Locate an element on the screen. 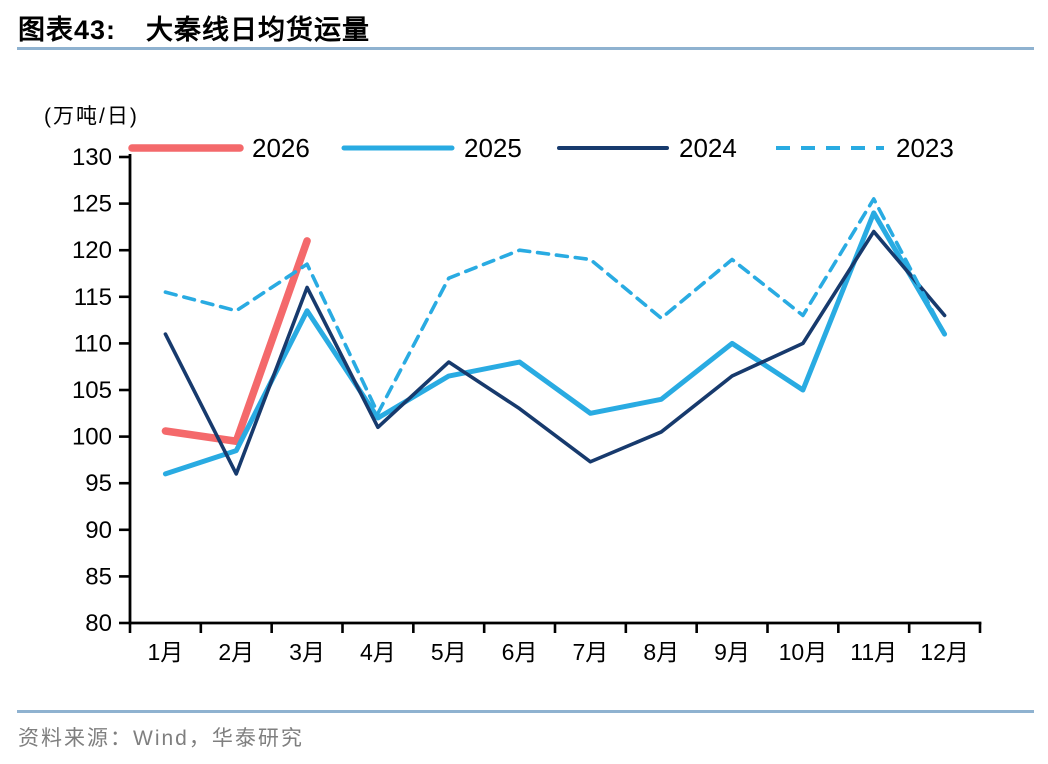 Image resolution: width=1048 pixels, height=764 pixels. y-tick-label: 120 is located at coordinates (92, 250).